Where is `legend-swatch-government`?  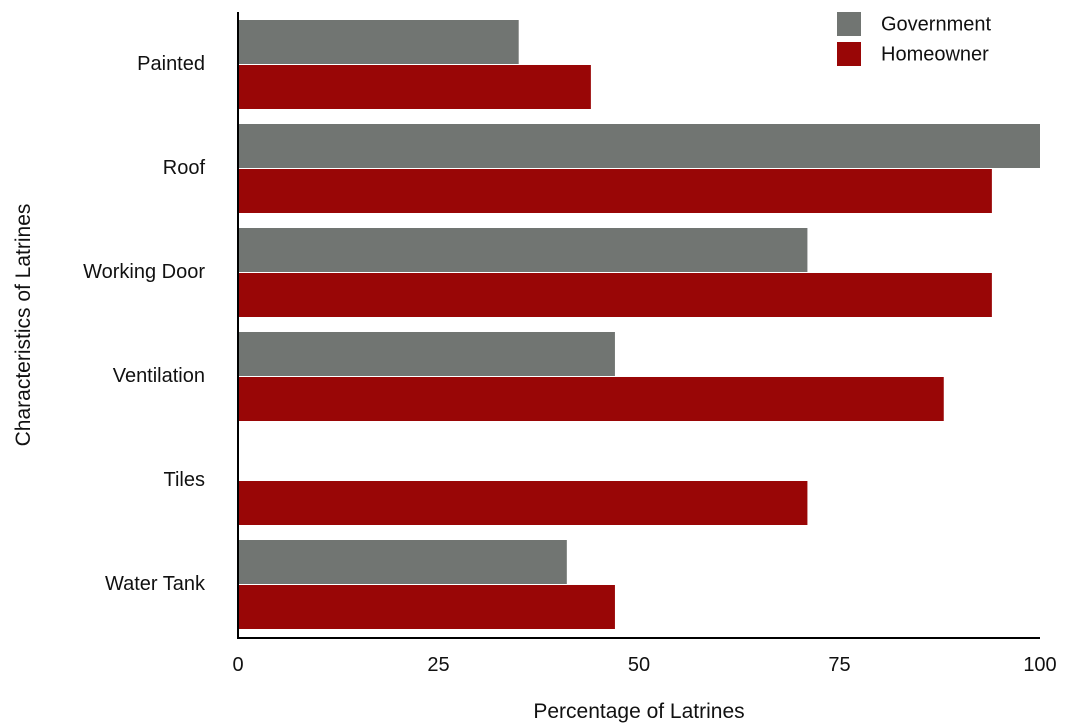
legend-swatch-government is located at coordinates (849, 24).